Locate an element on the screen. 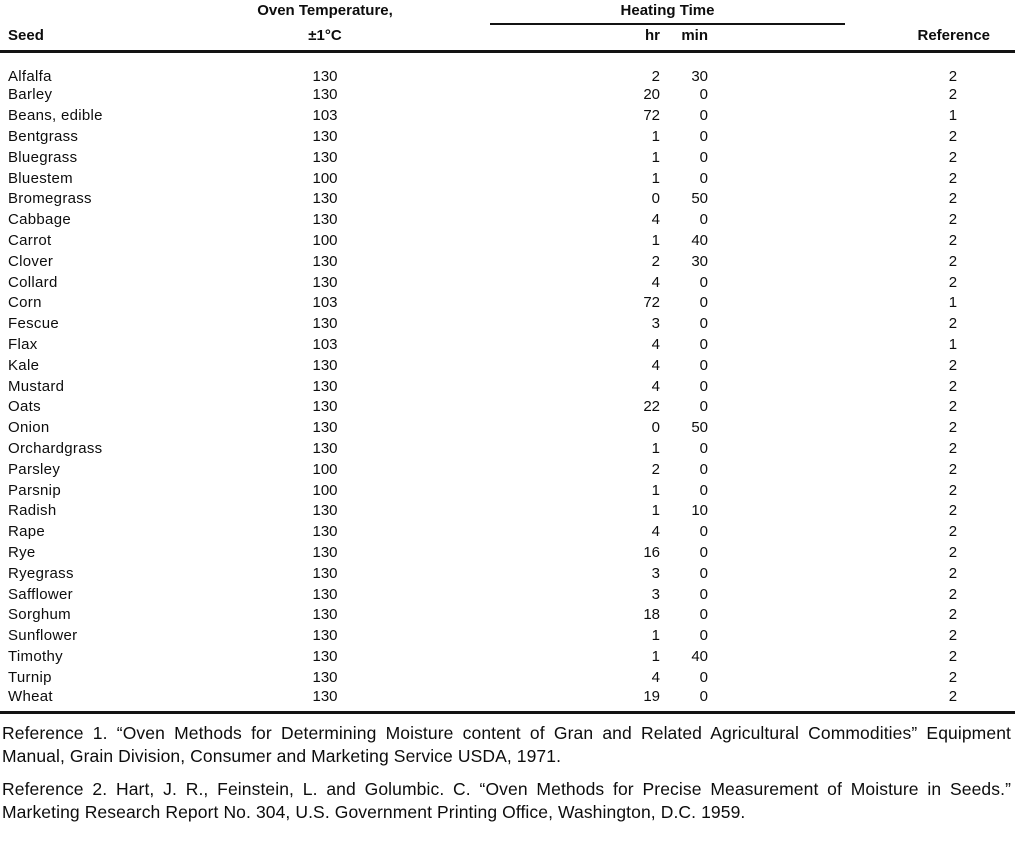  table-row: Parsley 100 2 0 2 is located at coordinates (507, 469).